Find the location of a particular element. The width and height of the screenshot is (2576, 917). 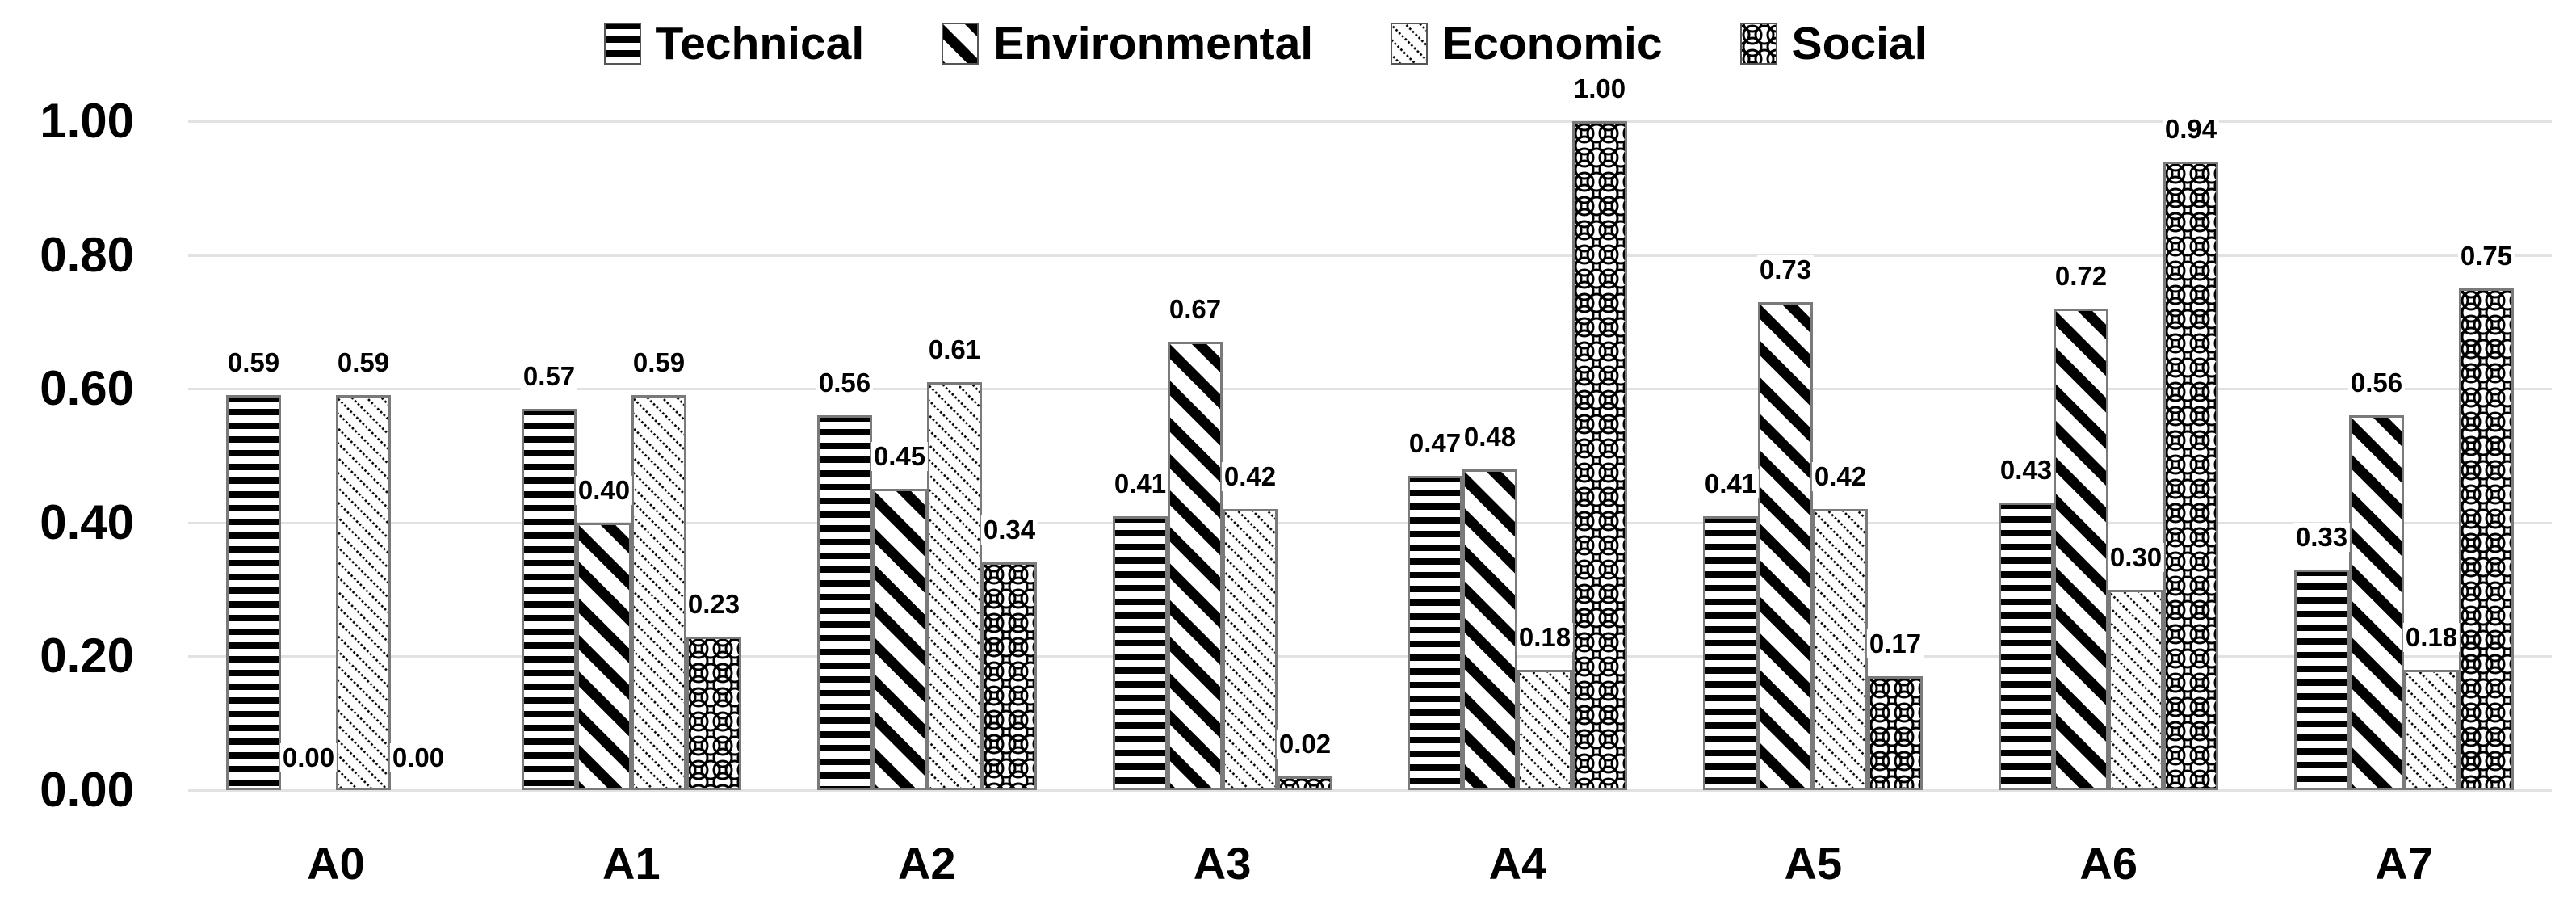

x-axis-label-a7: A7 is located at coordinates (2404, 863).